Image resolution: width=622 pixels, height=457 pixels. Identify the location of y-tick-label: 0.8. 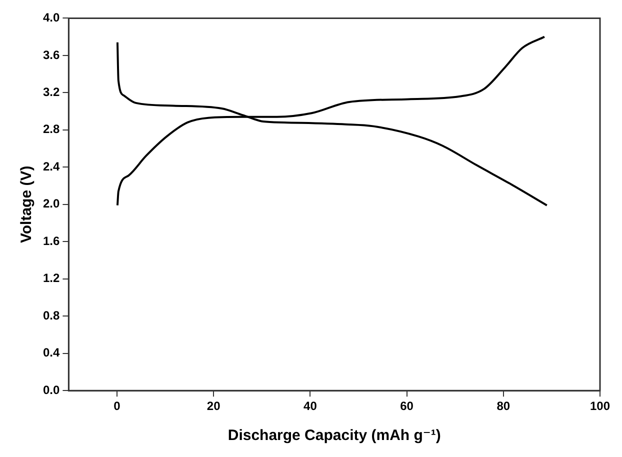
(51, 315).